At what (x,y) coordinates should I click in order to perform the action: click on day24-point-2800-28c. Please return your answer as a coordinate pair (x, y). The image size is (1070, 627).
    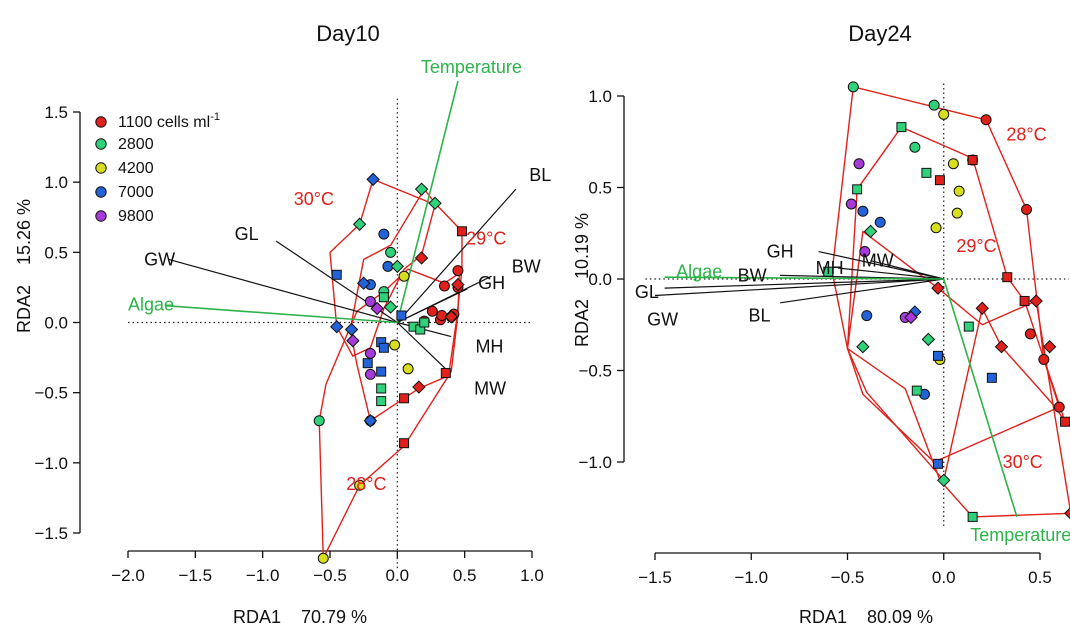
    Looking at the image, I should click on (853, 87).